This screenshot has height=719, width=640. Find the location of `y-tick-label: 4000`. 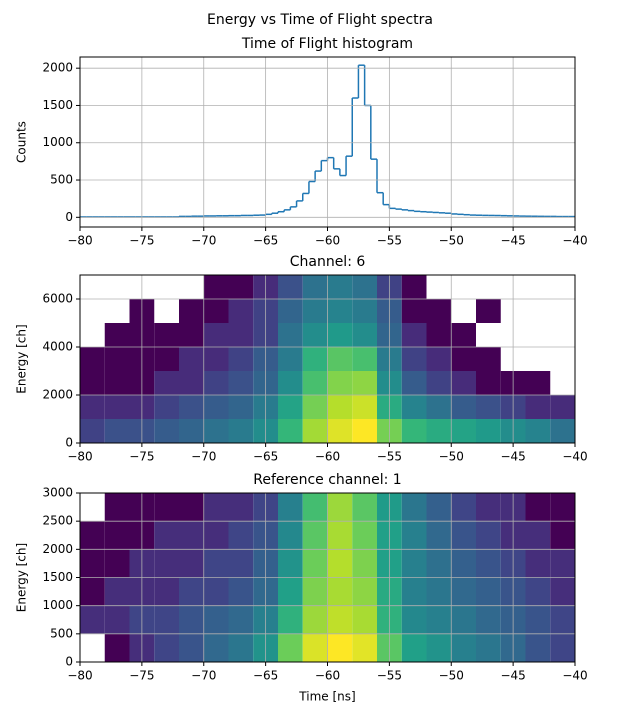

y-tick-label: 4000 is located at coordinates (57, 347).